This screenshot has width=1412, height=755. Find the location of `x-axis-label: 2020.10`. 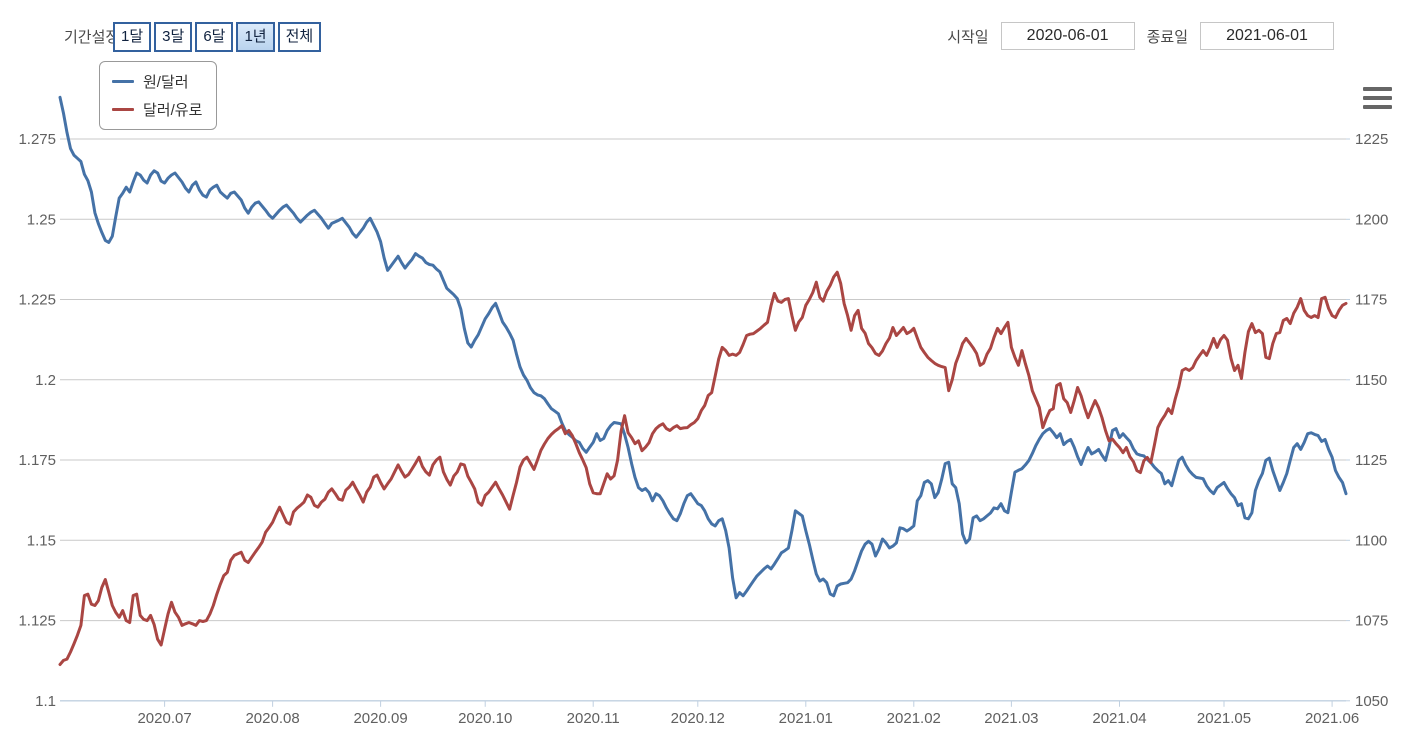

x-axis-label: 2020.10 is located at coordinates (485, 718).